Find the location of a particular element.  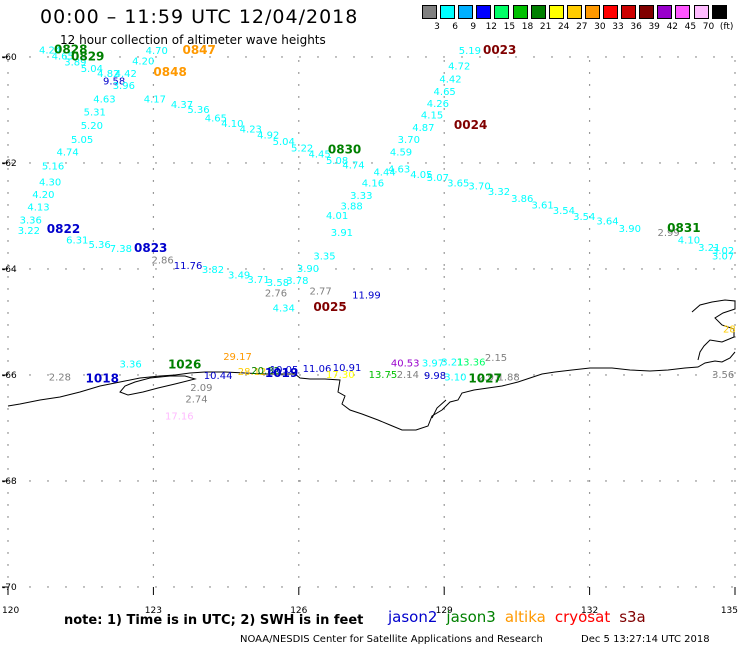

wave-height-value: 5.22 is located at coordinates (302, 148).